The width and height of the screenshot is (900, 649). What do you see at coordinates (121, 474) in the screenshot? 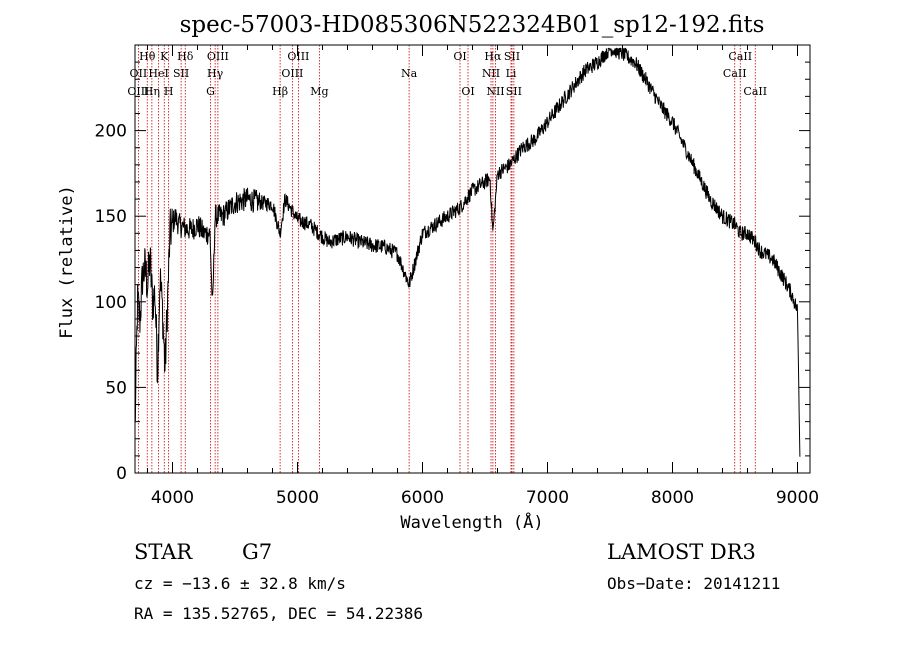
I see `y-tick-label: 0` at bounding box center [121, 474].